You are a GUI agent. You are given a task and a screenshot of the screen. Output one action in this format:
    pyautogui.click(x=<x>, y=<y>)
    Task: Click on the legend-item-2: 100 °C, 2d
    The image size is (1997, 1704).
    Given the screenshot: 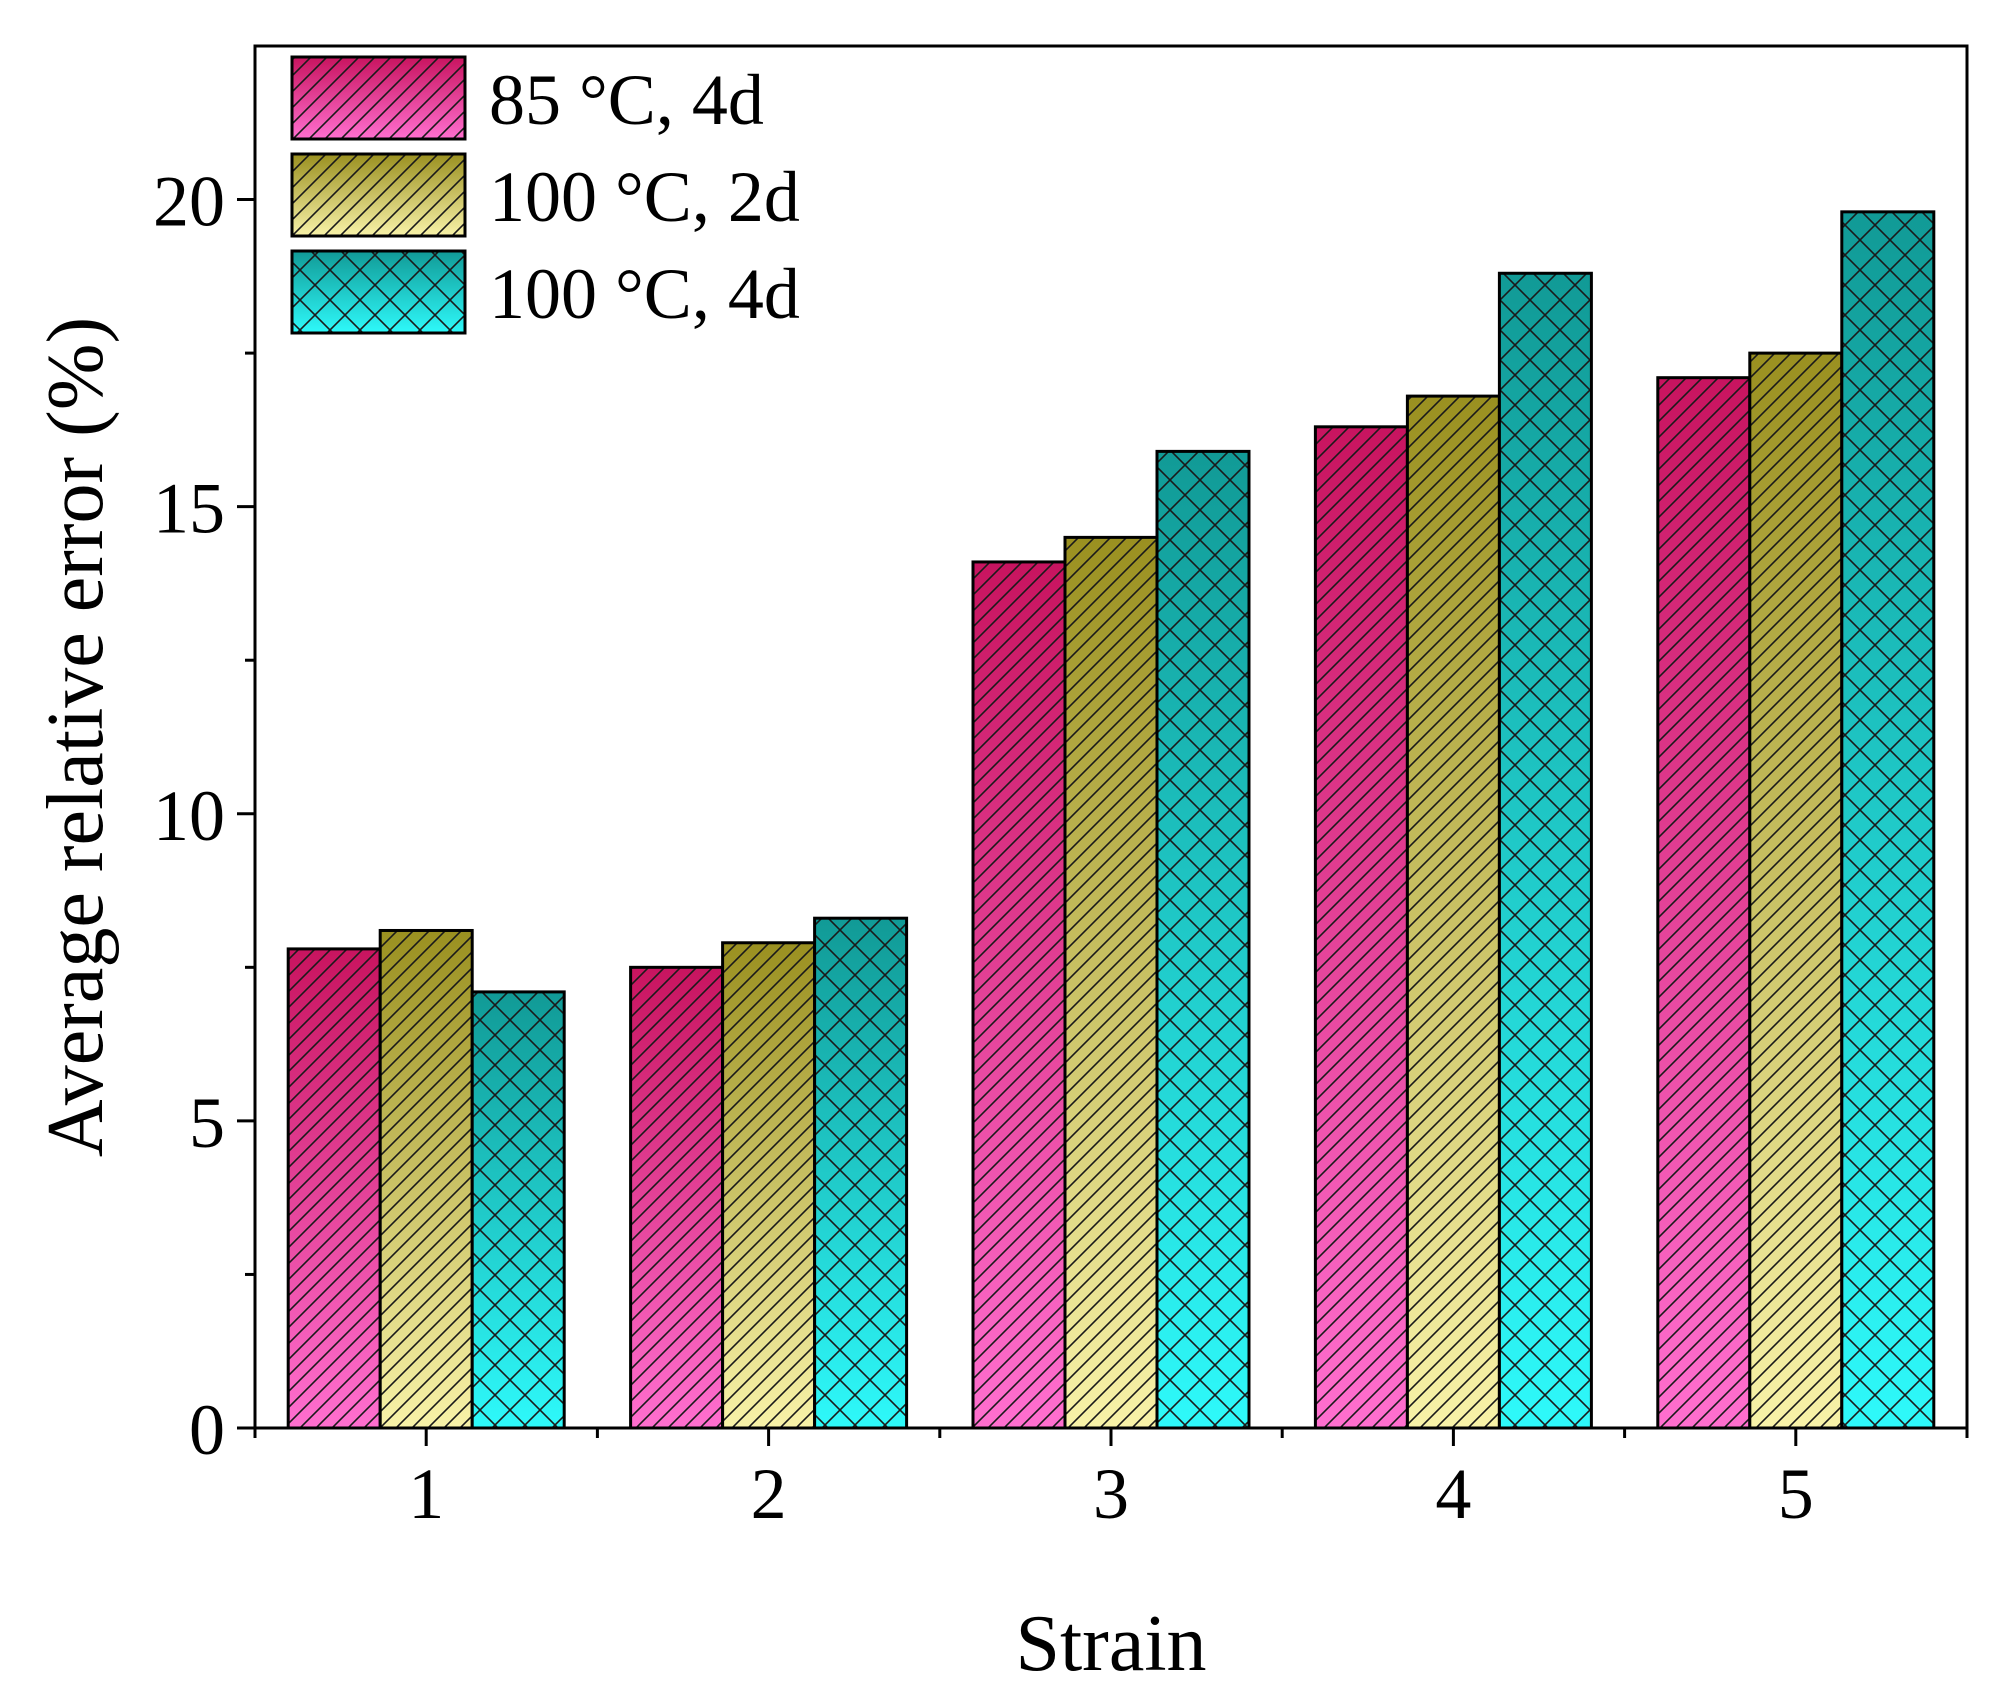 What is the action you would take?
    pyautogui.click(x=545, y=195)
    